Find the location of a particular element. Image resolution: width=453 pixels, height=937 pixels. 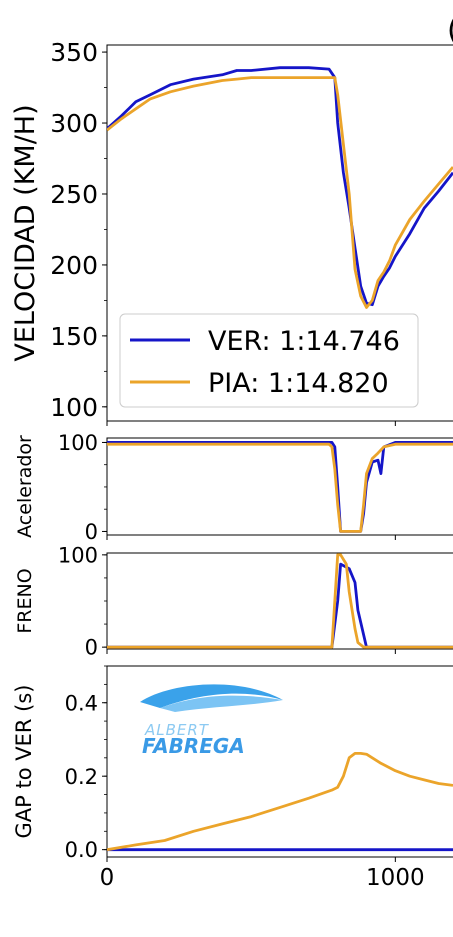

legend-label-pia: PIA: 1:14.820 is located at coordinates (298, 383).